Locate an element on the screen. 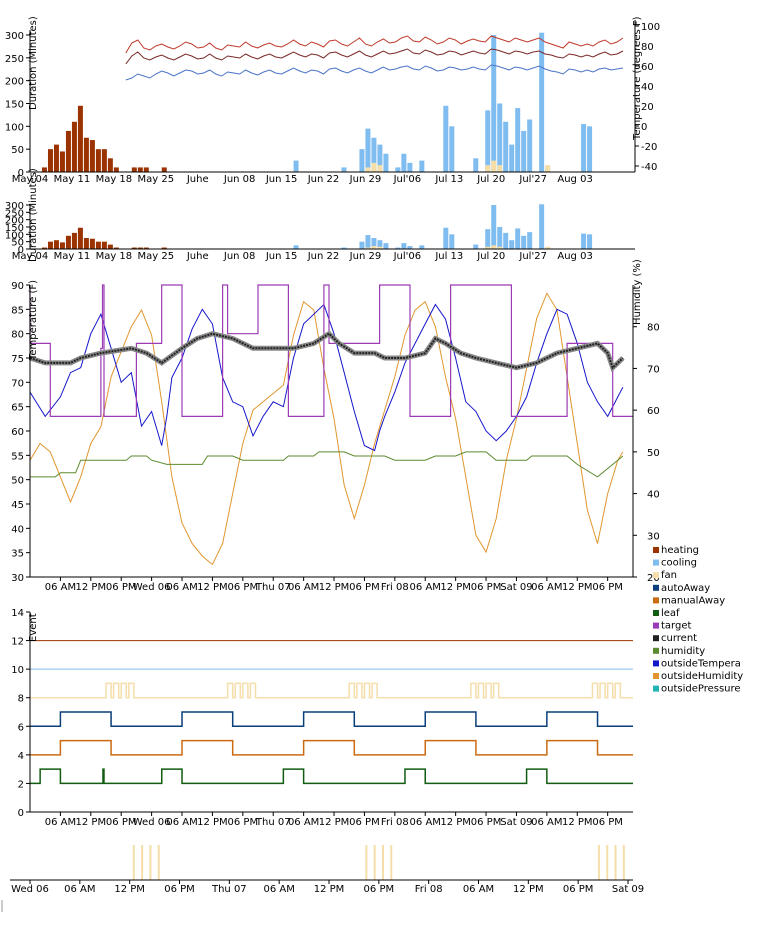 The width and height of the screenshot is (761, 929). outside-temp-high-line is located at coordinates (374, 44).